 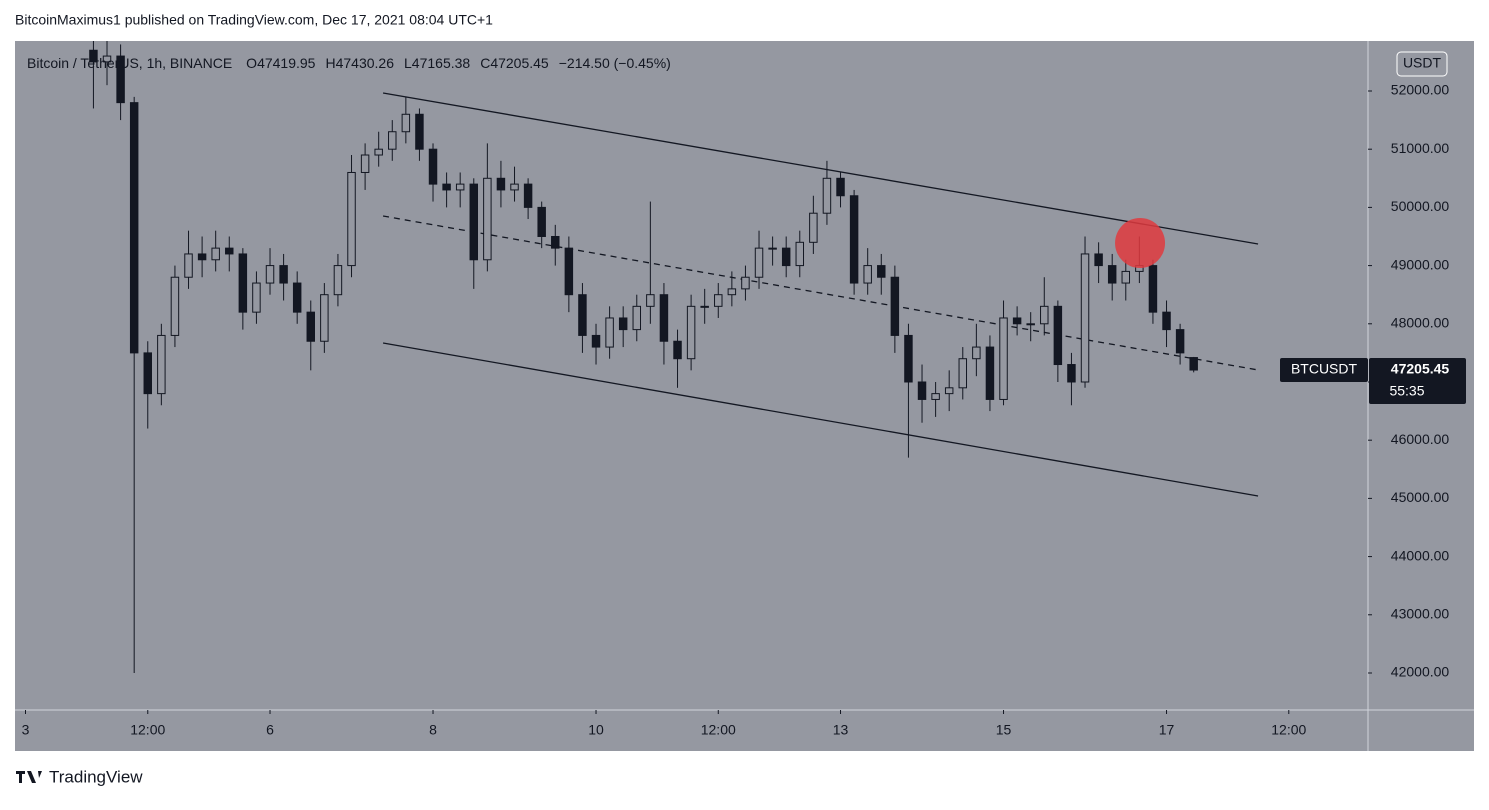 I want to click on x-tick-label: 13, so click(x=841, y=730).